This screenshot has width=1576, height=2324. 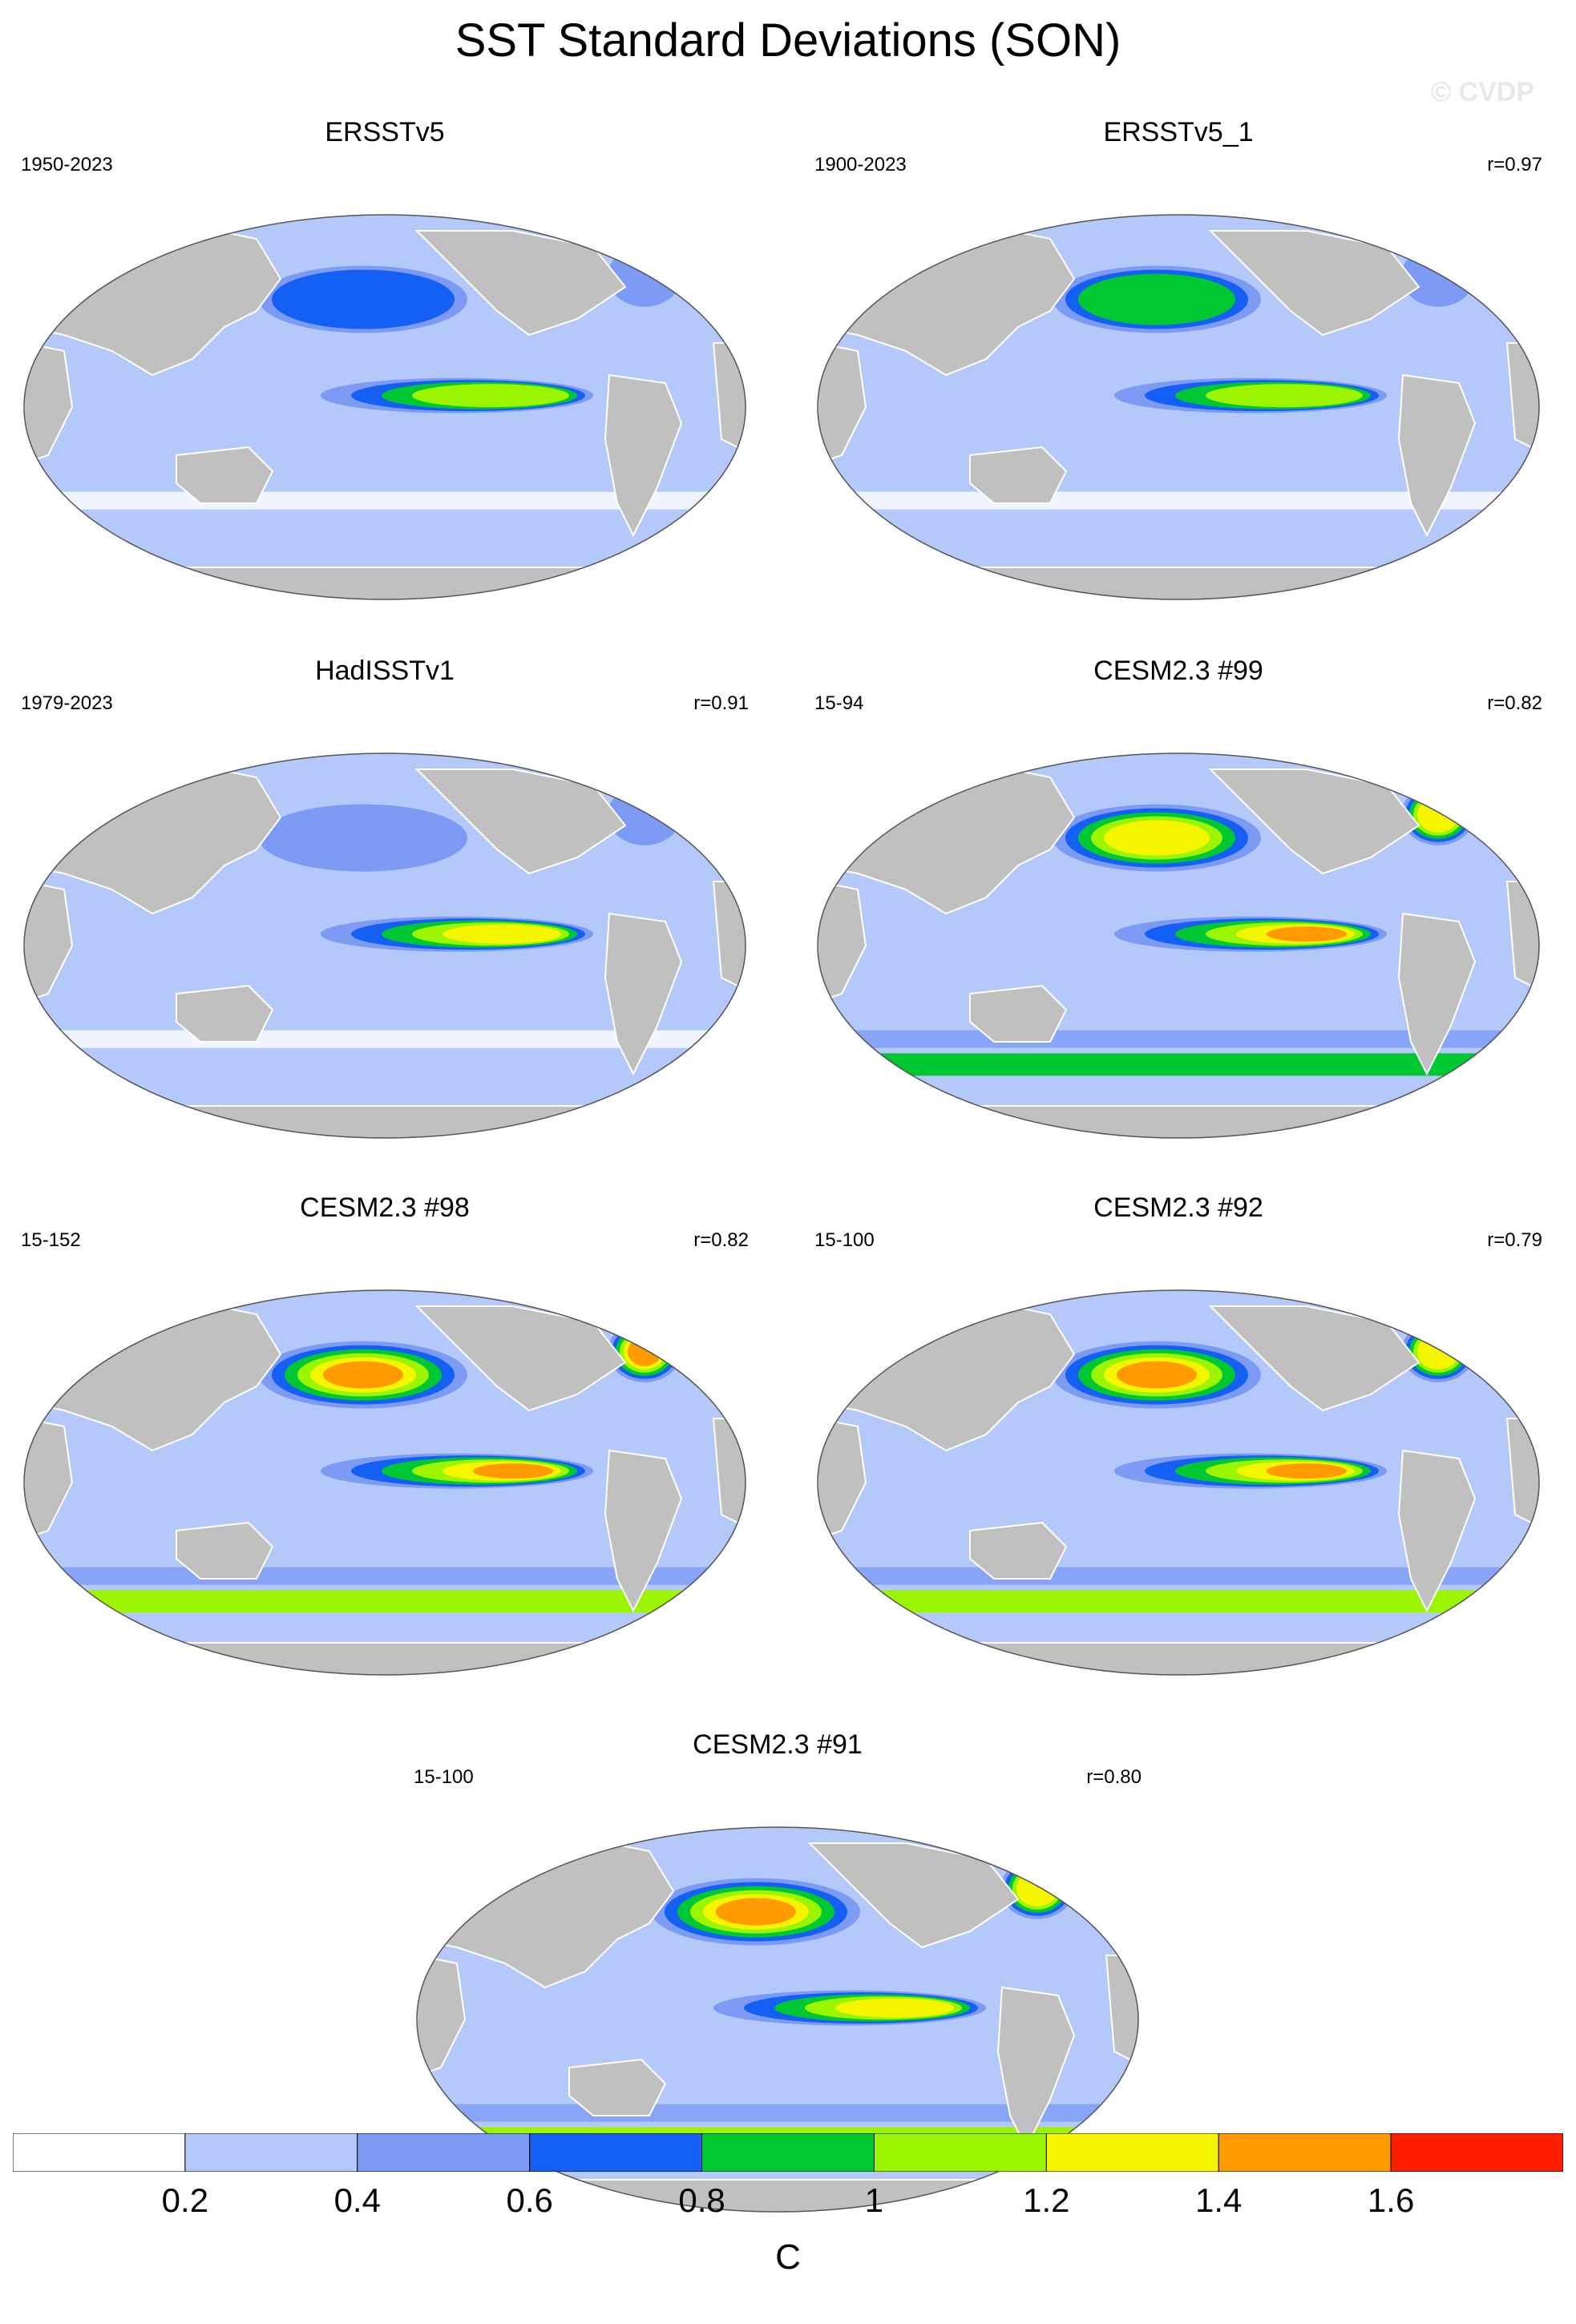 What do you see at coordinates (385, 671) in the screenshot?
I see `panel-title: HadISSTv1` at bounding box center [385, 671].